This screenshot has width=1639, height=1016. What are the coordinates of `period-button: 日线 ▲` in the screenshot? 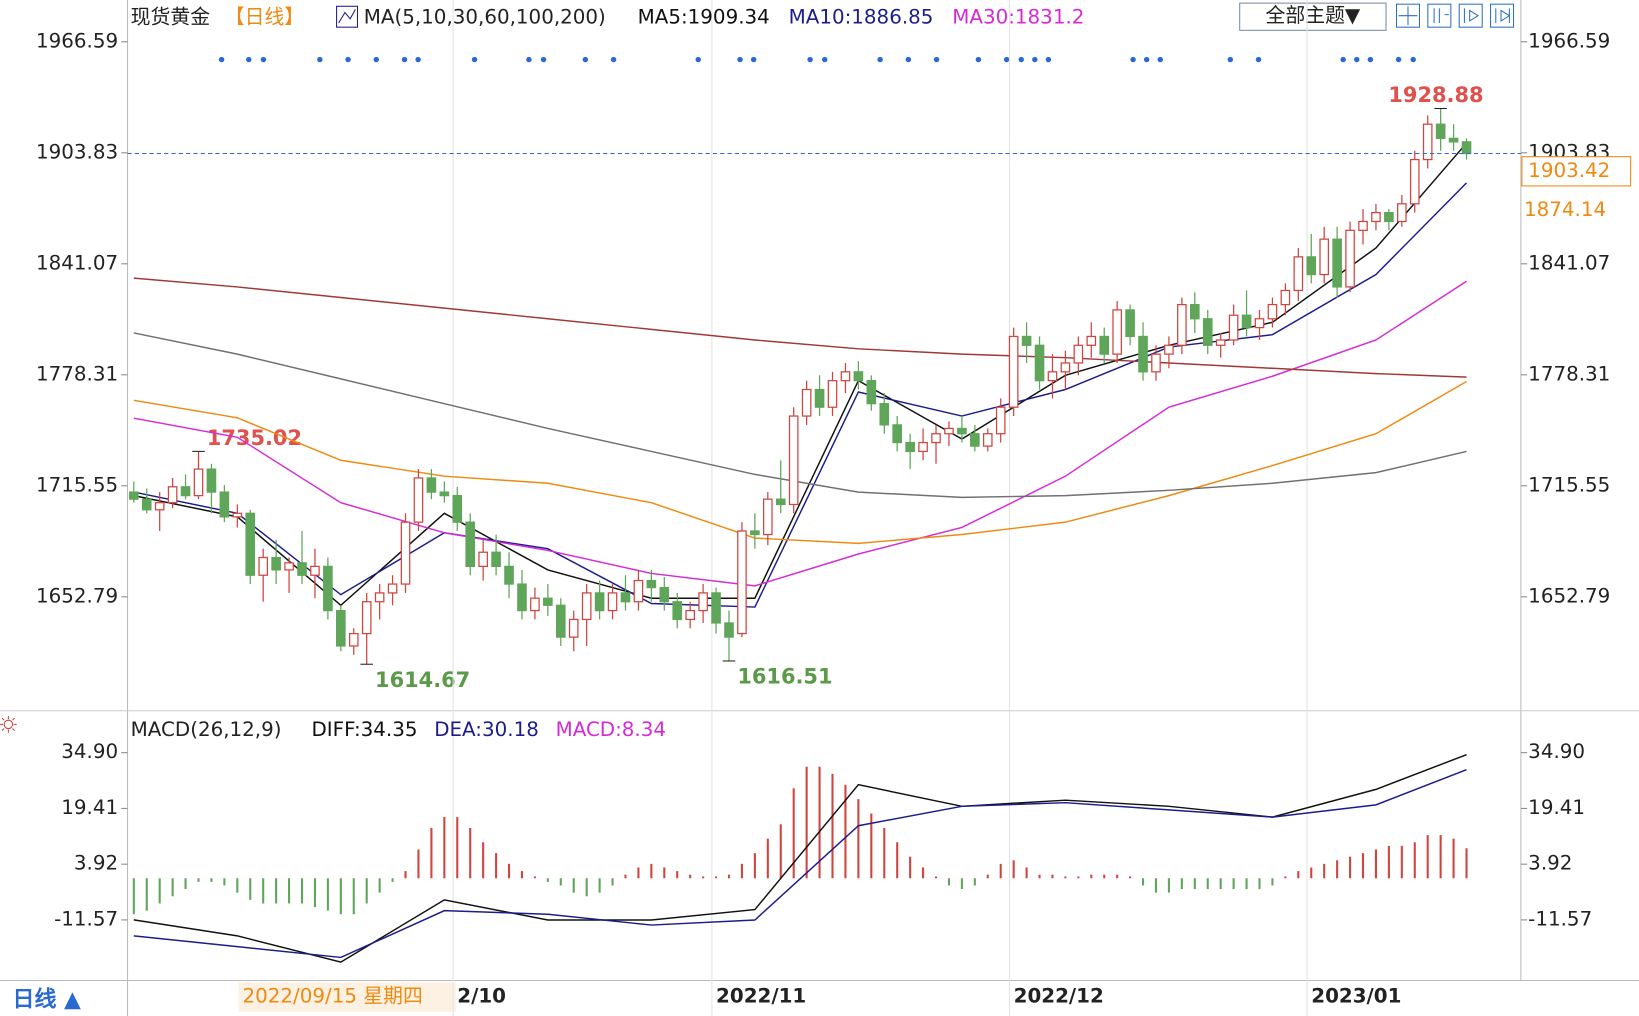 It's located at (47, 999).